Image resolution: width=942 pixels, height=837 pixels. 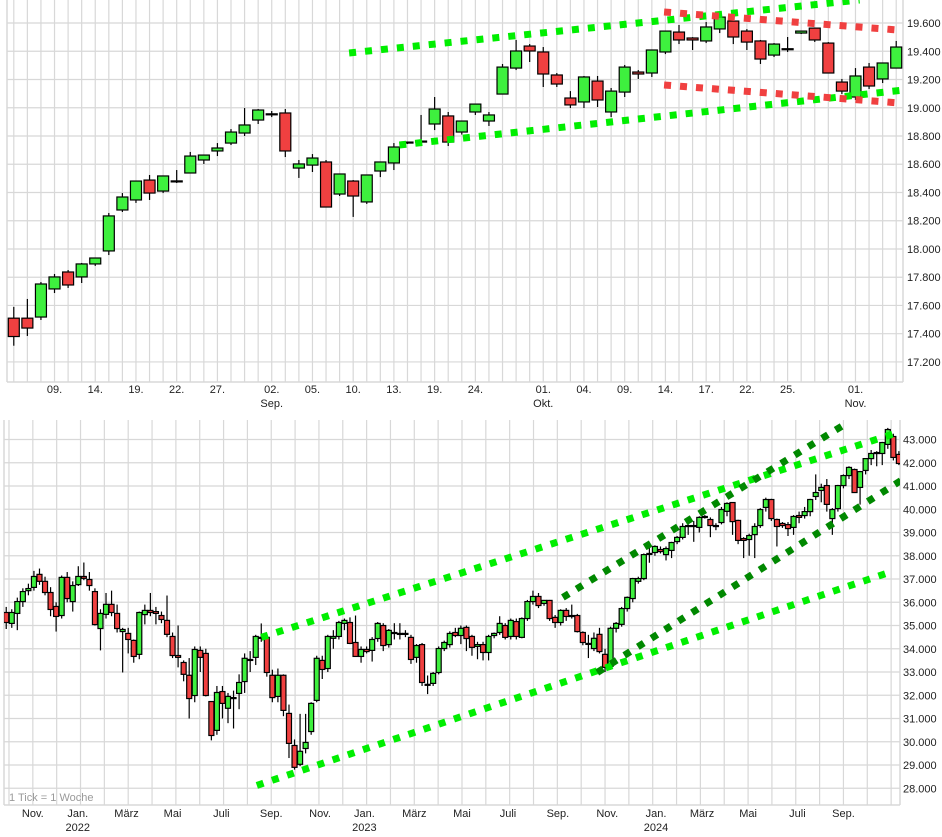 I want to click on y-tick-label: 38.000, so click(x=920, y=557).